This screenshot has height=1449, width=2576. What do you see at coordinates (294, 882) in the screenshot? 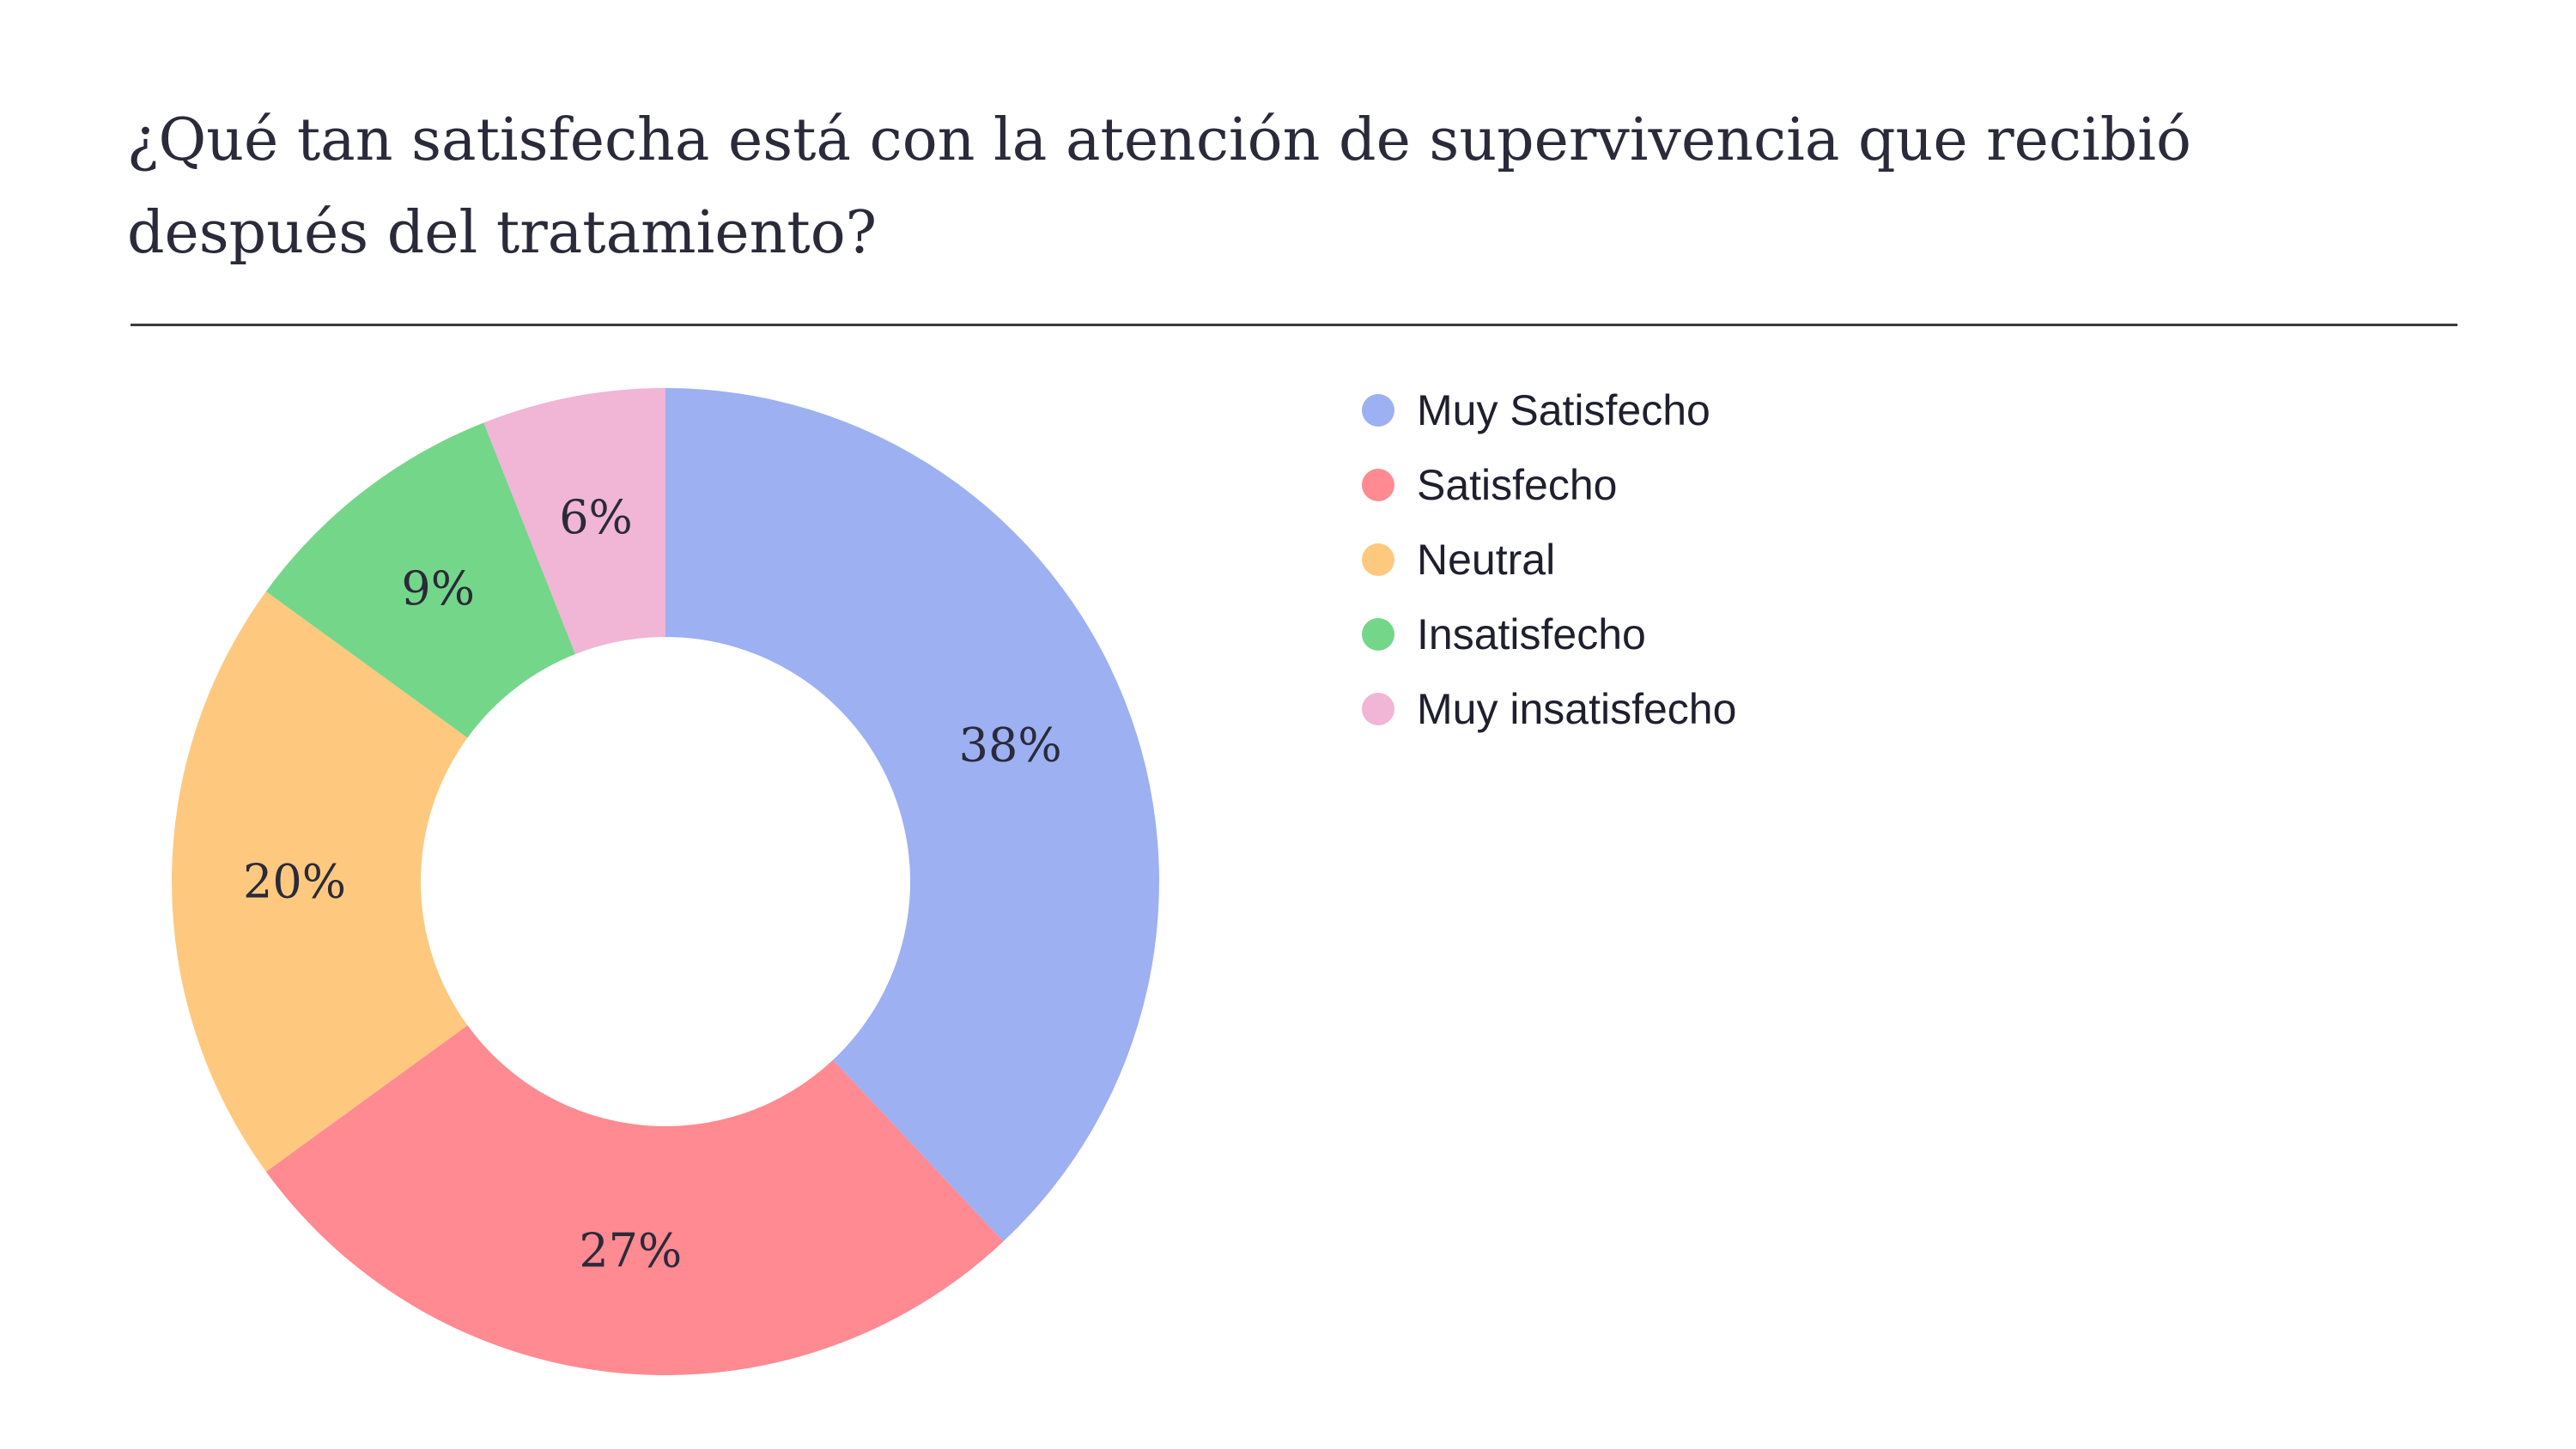
I see `slice-label-neutral: 20%` at bounding box center [294, 882].